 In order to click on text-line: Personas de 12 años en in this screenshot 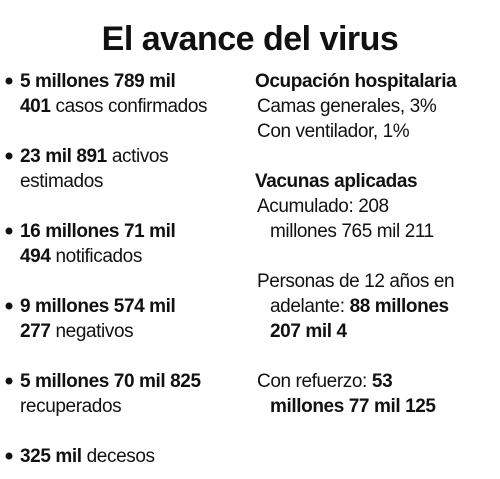, I will do `click(355, 281)`.